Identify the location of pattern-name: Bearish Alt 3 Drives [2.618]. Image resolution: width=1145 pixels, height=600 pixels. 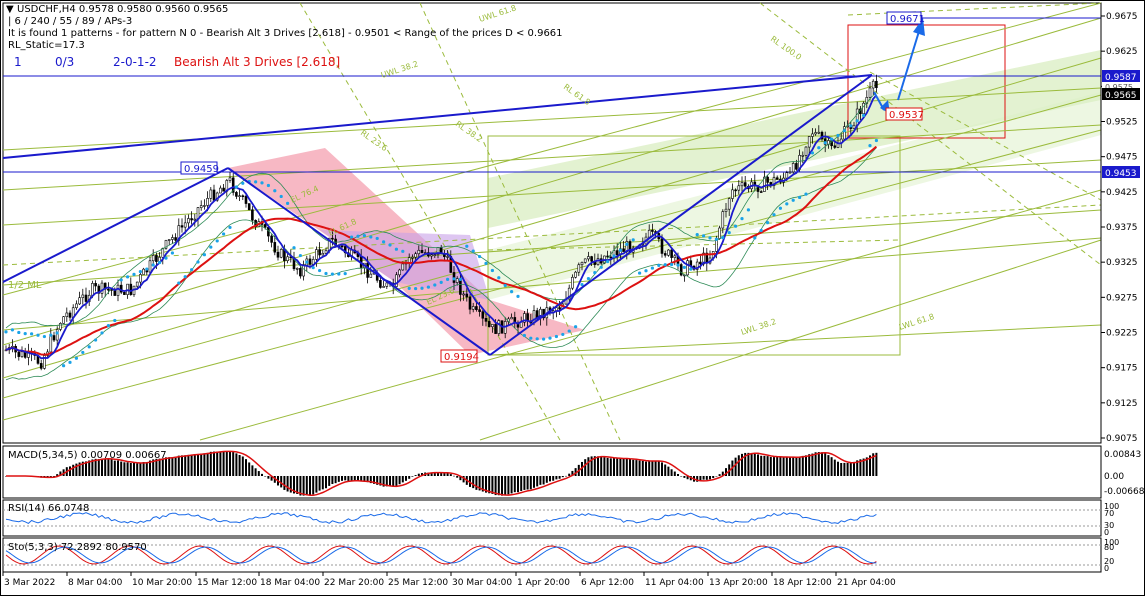
(257, 62).